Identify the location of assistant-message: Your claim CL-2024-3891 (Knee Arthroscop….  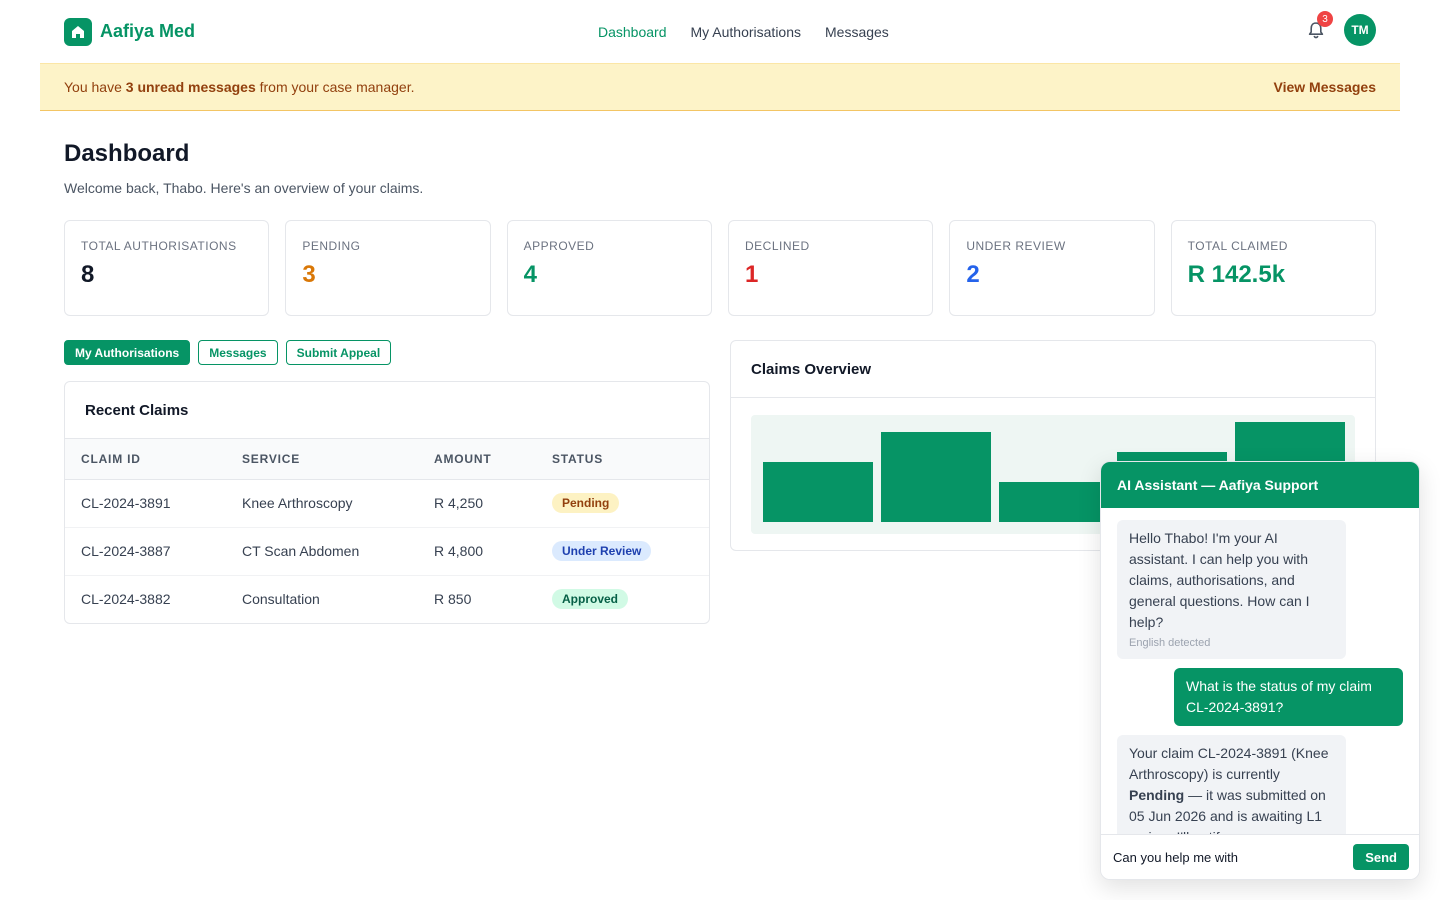
(1231, 784).